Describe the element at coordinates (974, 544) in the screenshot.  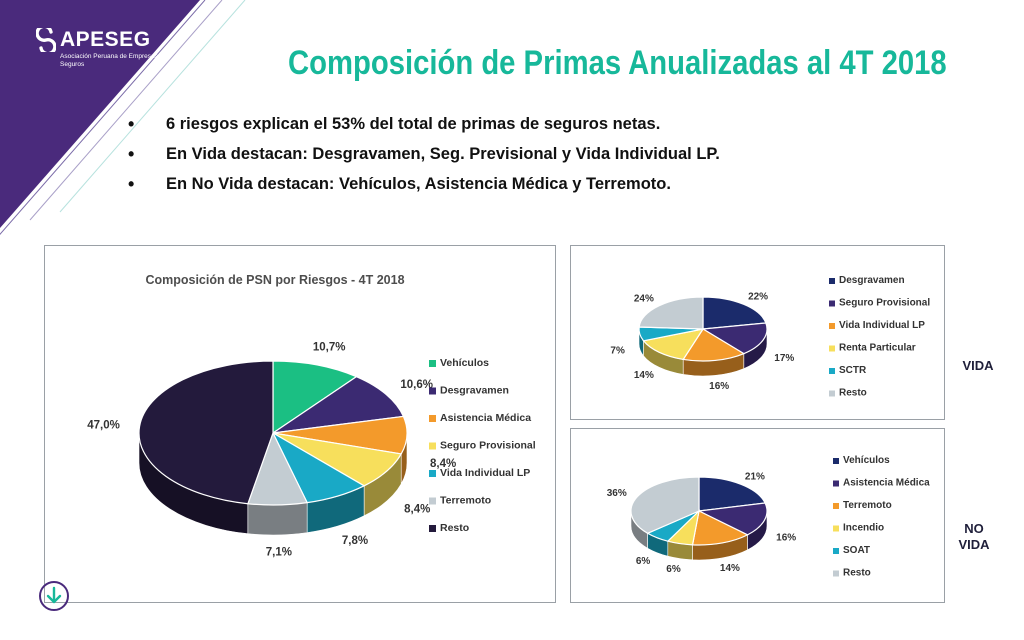
I see `no-vida-label-line2: VIDA` at that location.